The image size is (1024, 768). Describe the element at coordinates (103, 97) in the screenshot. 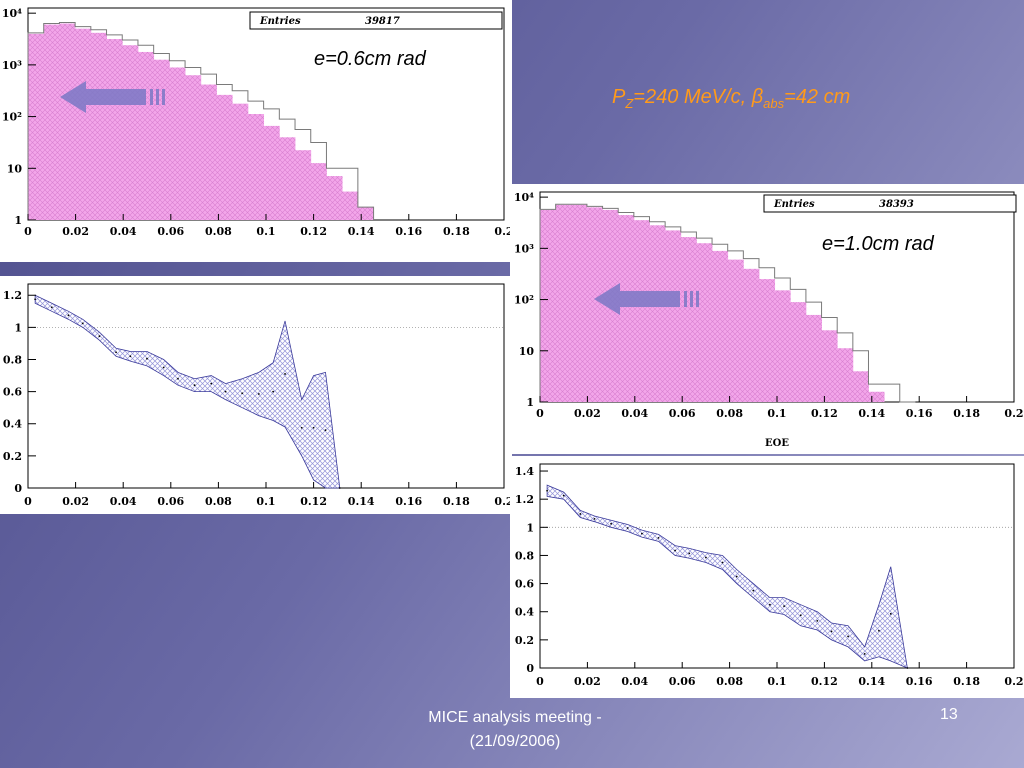

I see `left-arrow-icon` at that location.